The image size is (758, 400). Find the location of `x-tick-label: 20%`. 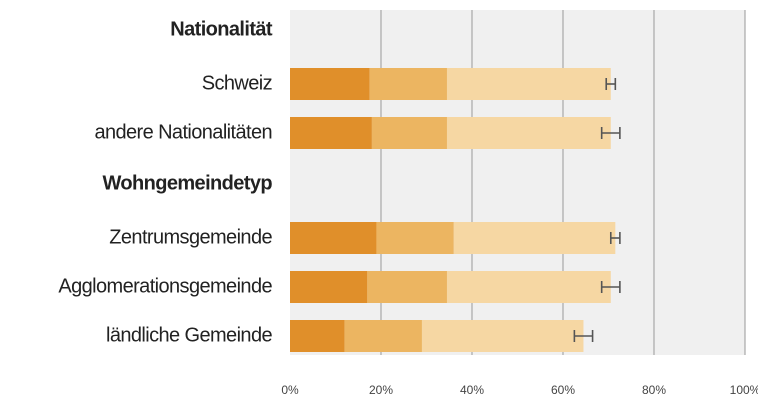

x-tick-label: 20% is located at coordinates (381, 390).